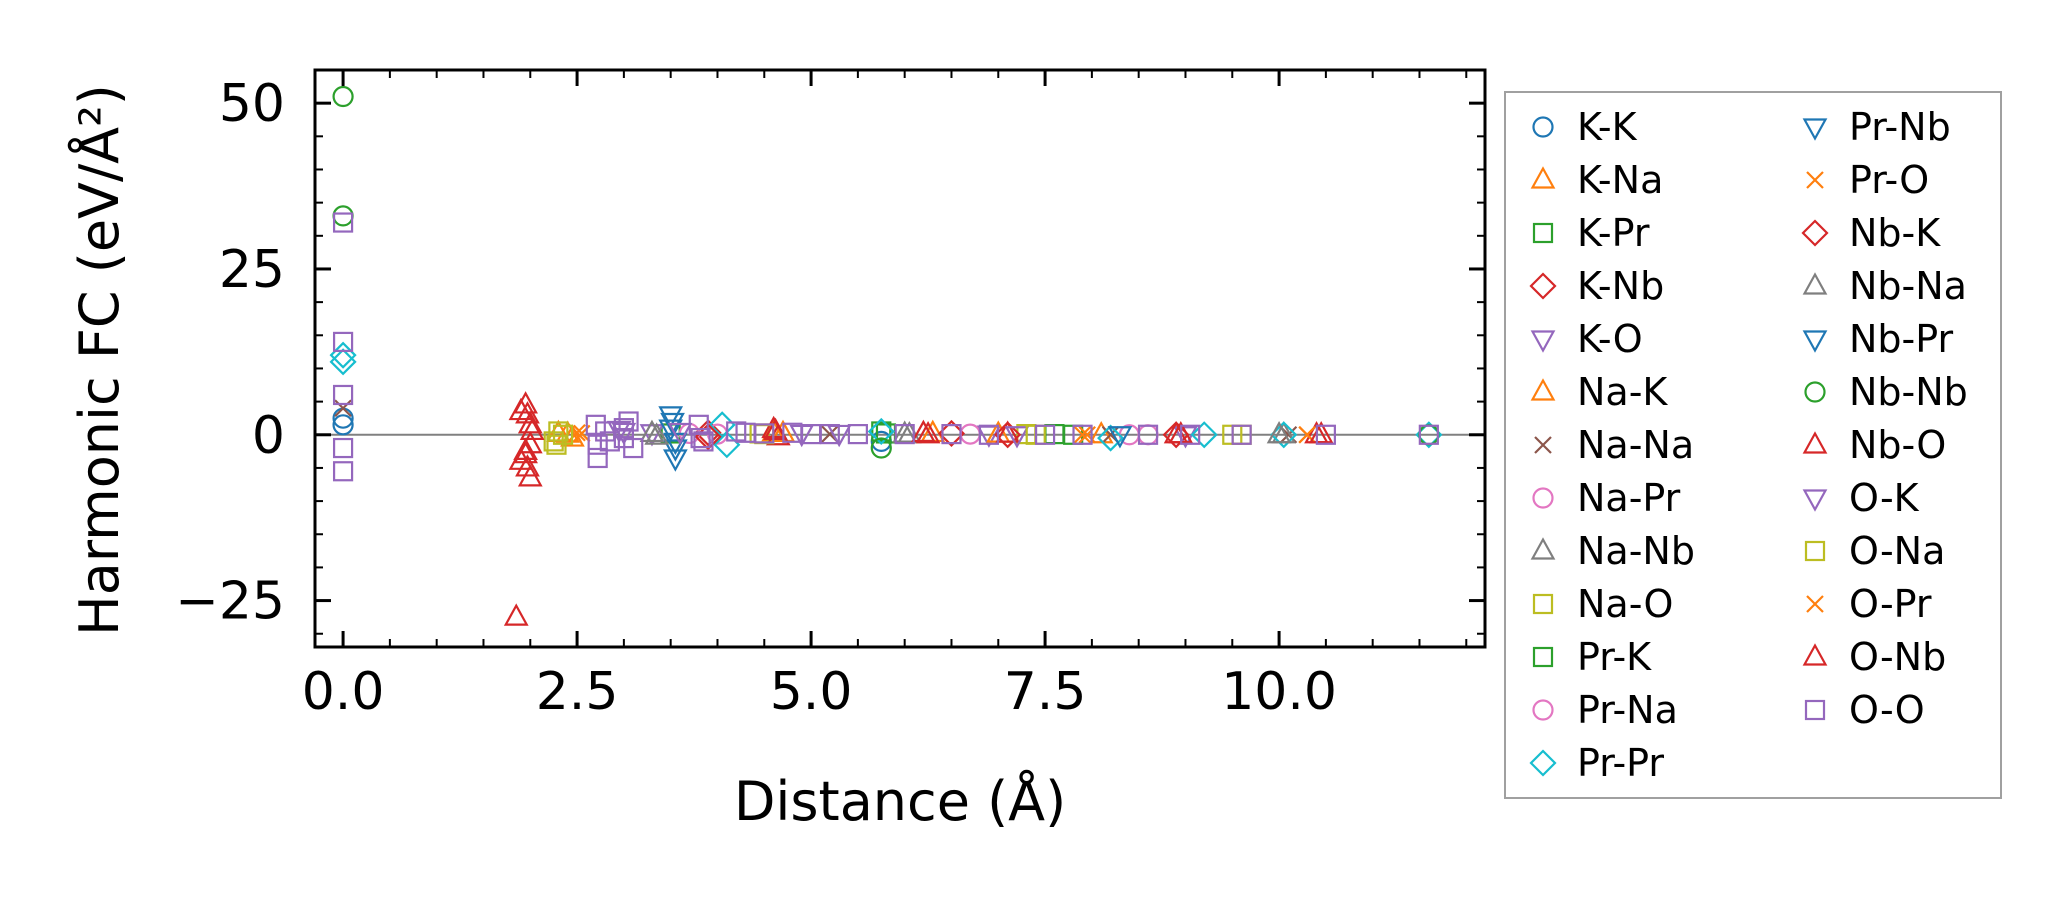 The width and height of the screenshot is (2047, 897). Describe the element at coordinates (1886, 392) in the screenshot. I see `legend-entry: Nb-Nb` at that location.